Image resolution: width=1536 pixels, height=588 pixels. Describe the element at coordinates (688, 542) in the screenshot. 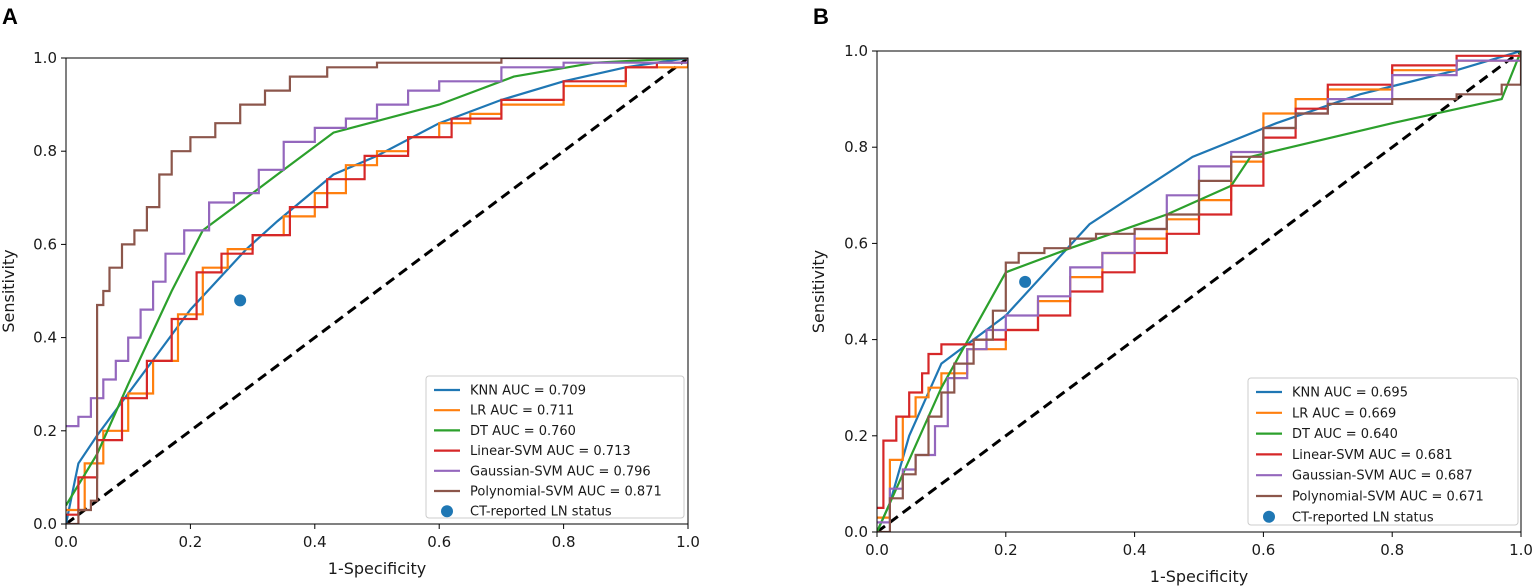

I see `chart-0-x-tick-label-5: 1.0` at that location.